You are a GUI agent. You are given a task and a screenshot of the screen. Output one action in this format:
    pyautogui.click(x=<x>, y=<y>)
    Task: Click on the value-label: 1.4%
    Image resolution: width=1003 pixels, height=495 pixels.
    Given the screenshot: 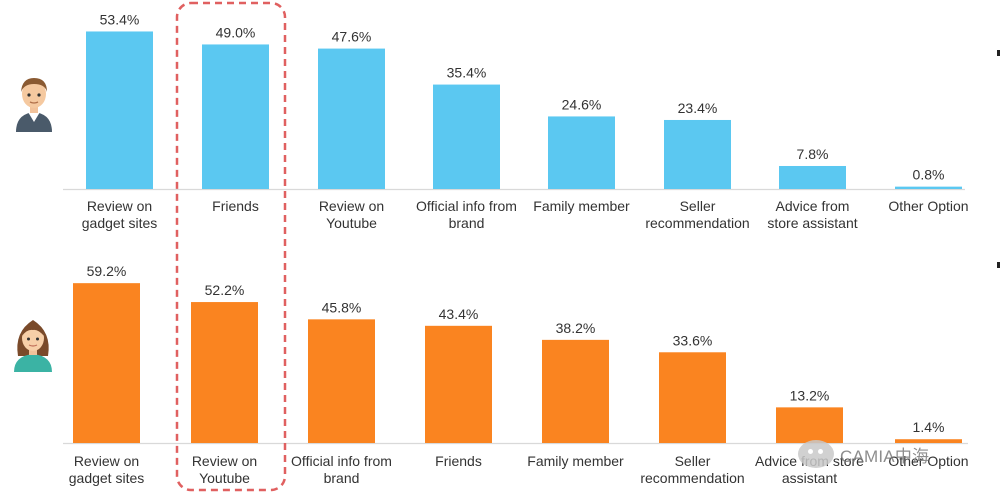 What is the action you would take?
    pyautogui.click(x=929, y=427)
    